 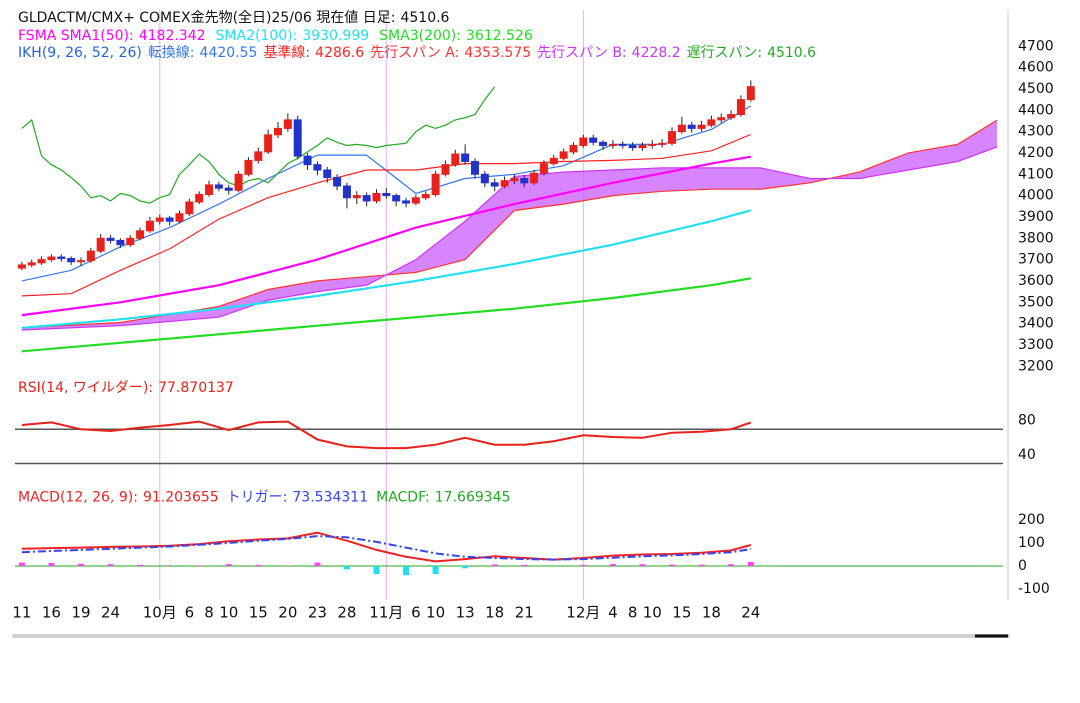 What do you see at coordinates (339, 53) in the screenshot?
I see `legend-value: 4286.6` at bounding box center [339, 53].